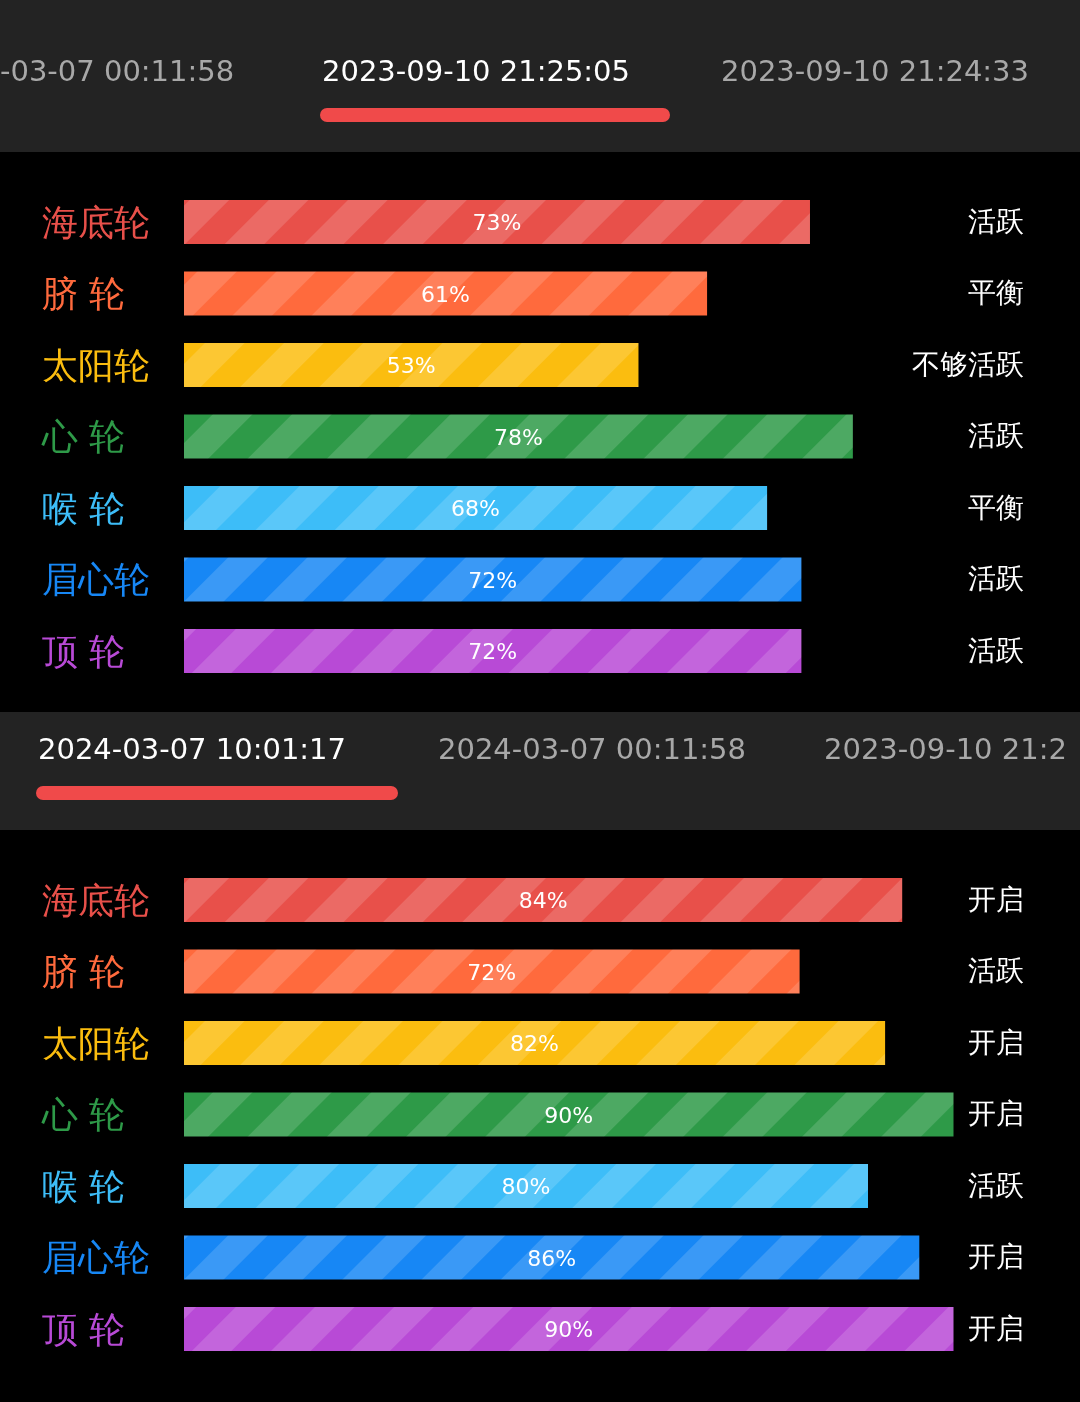 This screenshot has width=1080, height=1402. What do you see at coordinates (968, 364) in the screenshot?
I see `text: 不够活跃` at bounding box center [968, 364].